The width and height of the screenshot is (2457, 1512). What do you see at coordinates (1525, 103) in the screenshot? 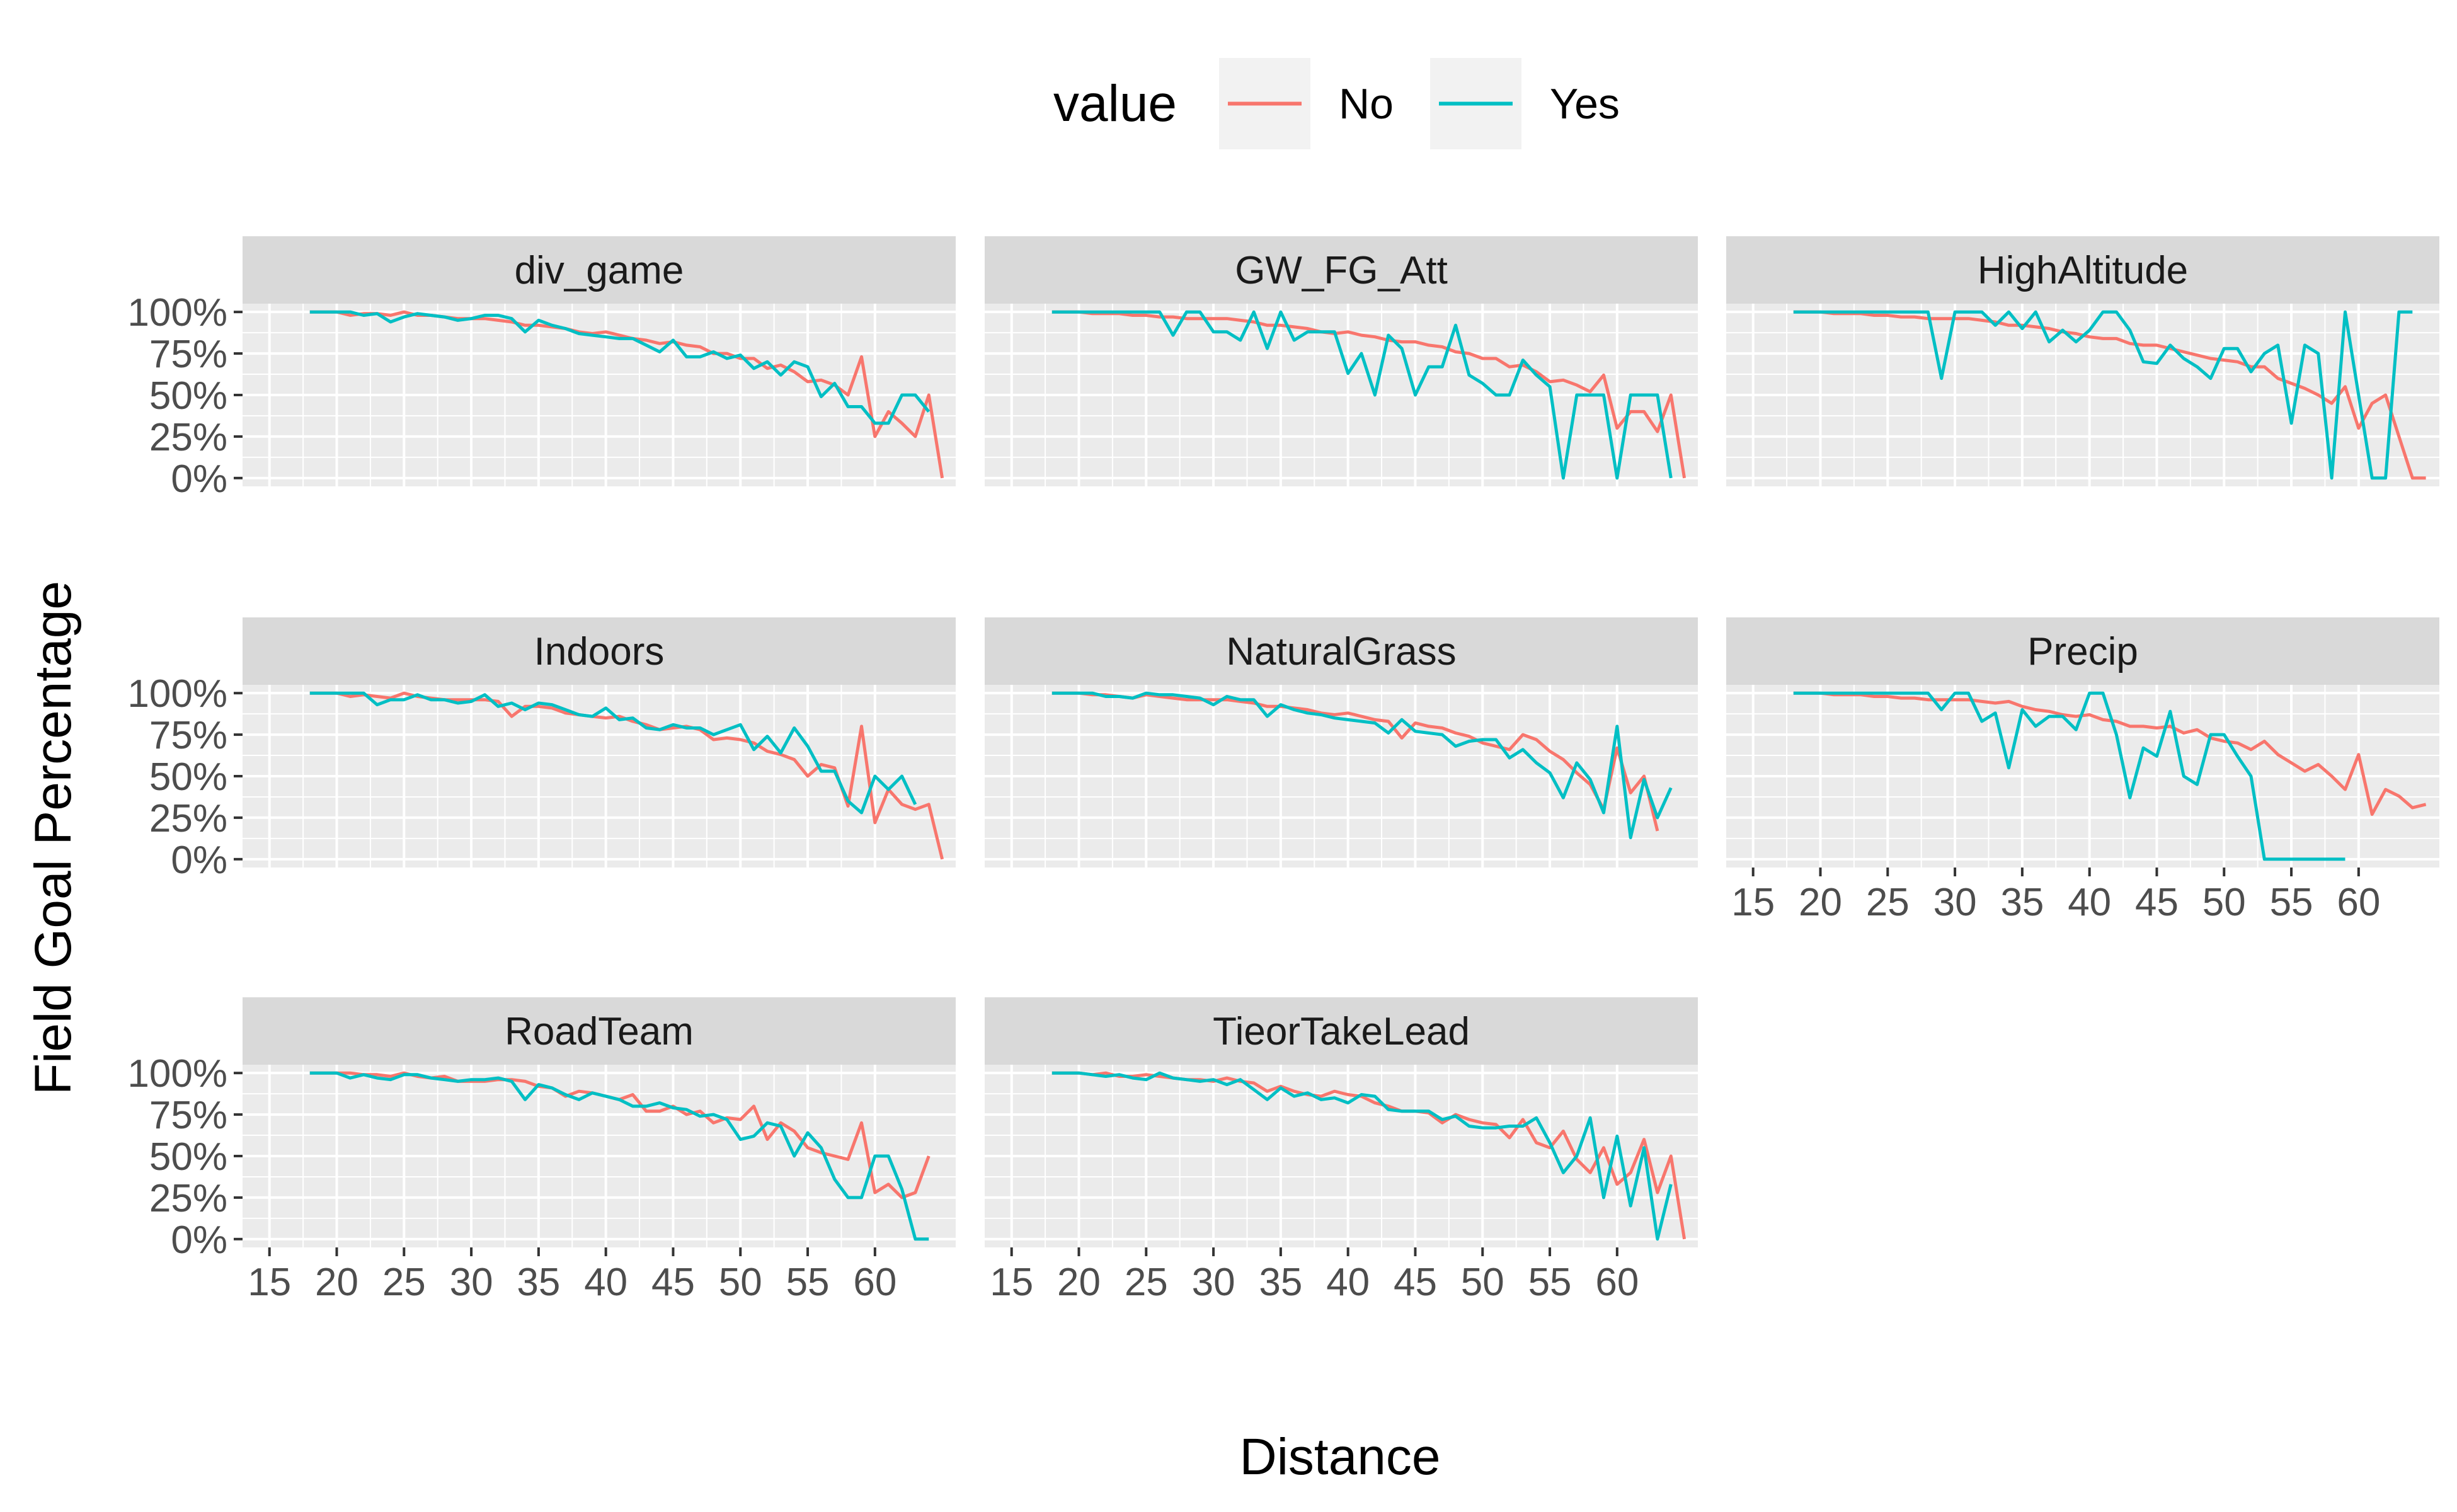
I see `legend-item-yes: Yes` at bounding box center [1525, 103].